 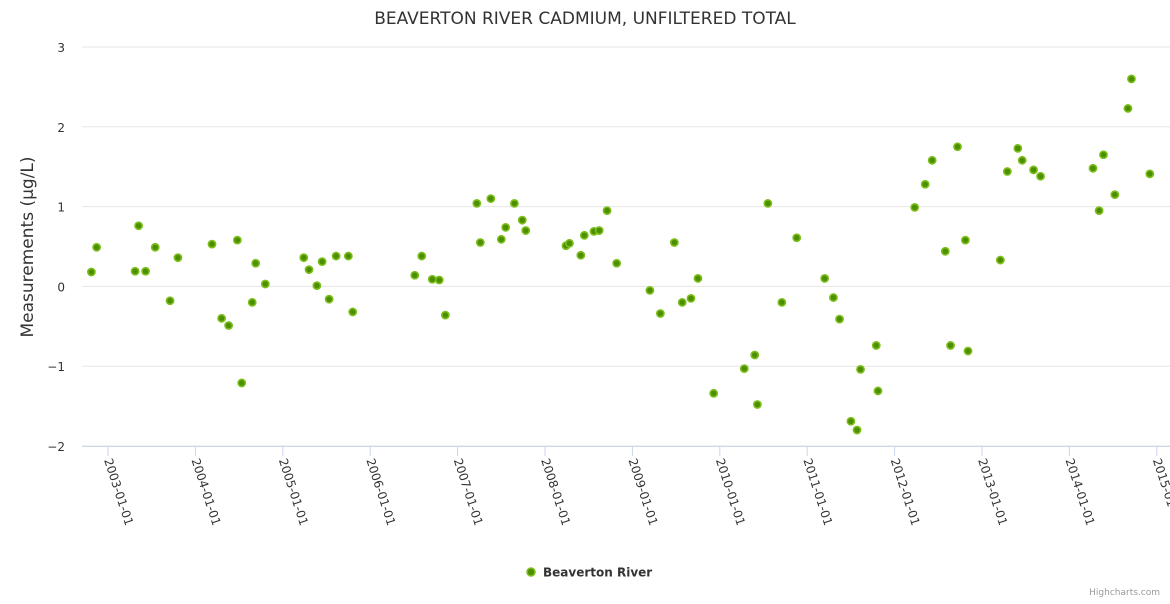 I want to click on y-tick-label: 1, so click(x=61, y=208).